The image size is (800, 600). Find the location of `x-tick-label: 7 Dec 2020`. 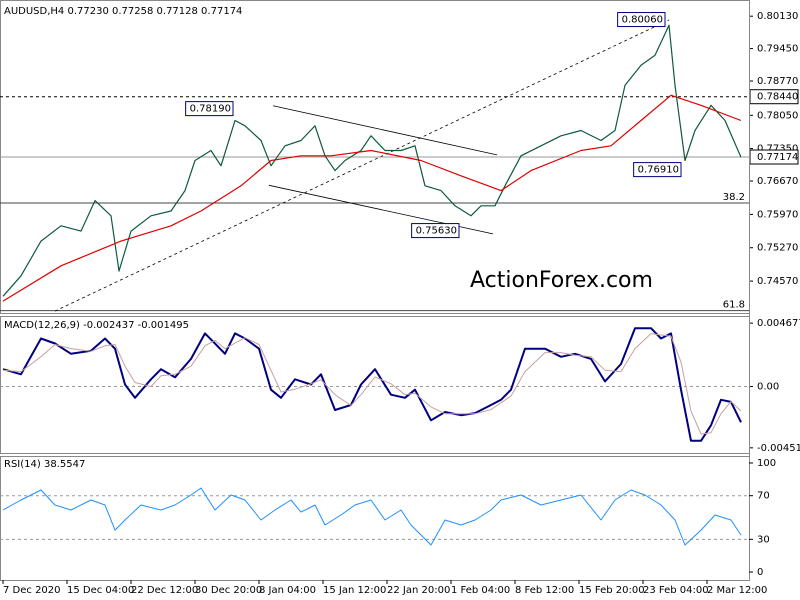

x-tick-label: 7 Dec 2020 is located at coordinates (32, 590).